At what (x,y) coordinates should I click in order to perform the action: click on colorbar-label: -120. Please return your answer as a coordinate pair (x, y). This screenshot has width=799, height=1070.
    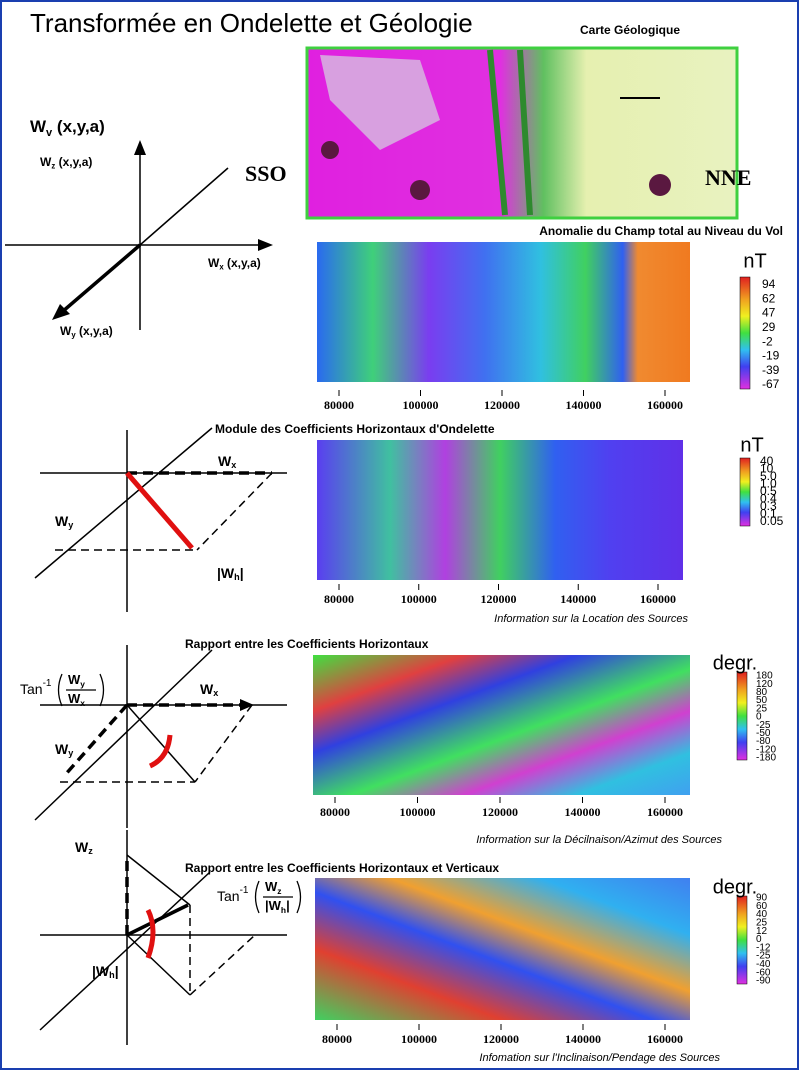
    Looking at the image, I should click on (766, 749).